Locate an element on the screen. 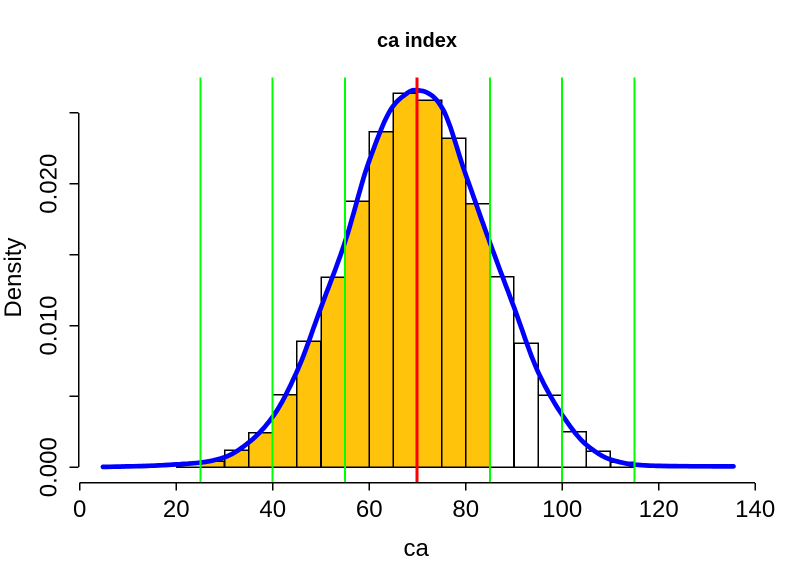 The height and width of the screenshot is (585, 797). svg-text: ca is located at coordinates (417, 548).